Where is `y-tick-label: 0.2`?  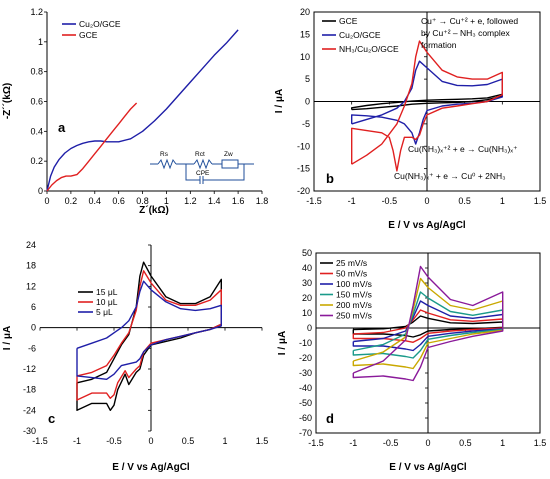 y-tick-label: 0.2 is located at coordinates (36, 161).